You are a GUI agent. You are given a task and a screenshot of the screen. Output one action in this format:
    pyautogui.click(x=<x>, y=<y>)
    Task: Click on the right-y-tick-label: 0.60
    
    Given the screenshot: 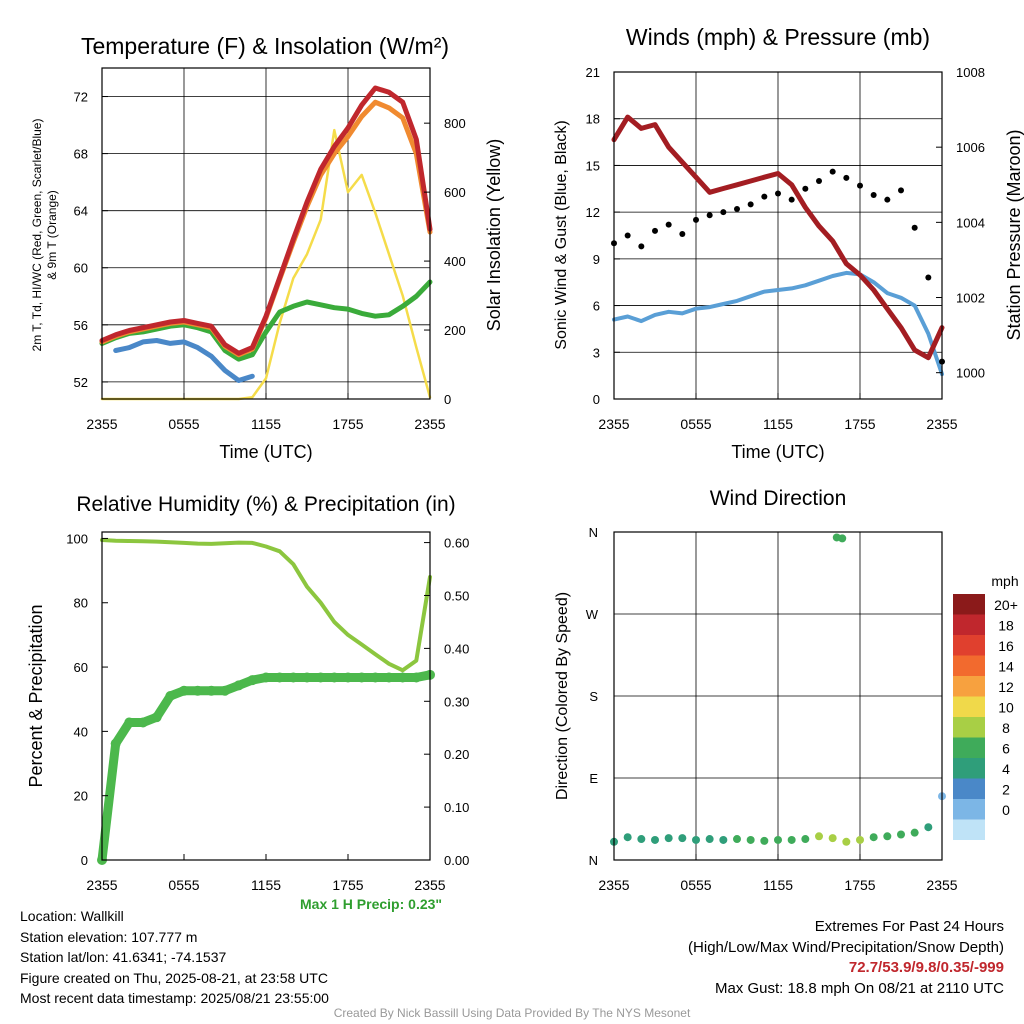 What is the action you would take?
    pyautogui.click(x=456, y=543)
    